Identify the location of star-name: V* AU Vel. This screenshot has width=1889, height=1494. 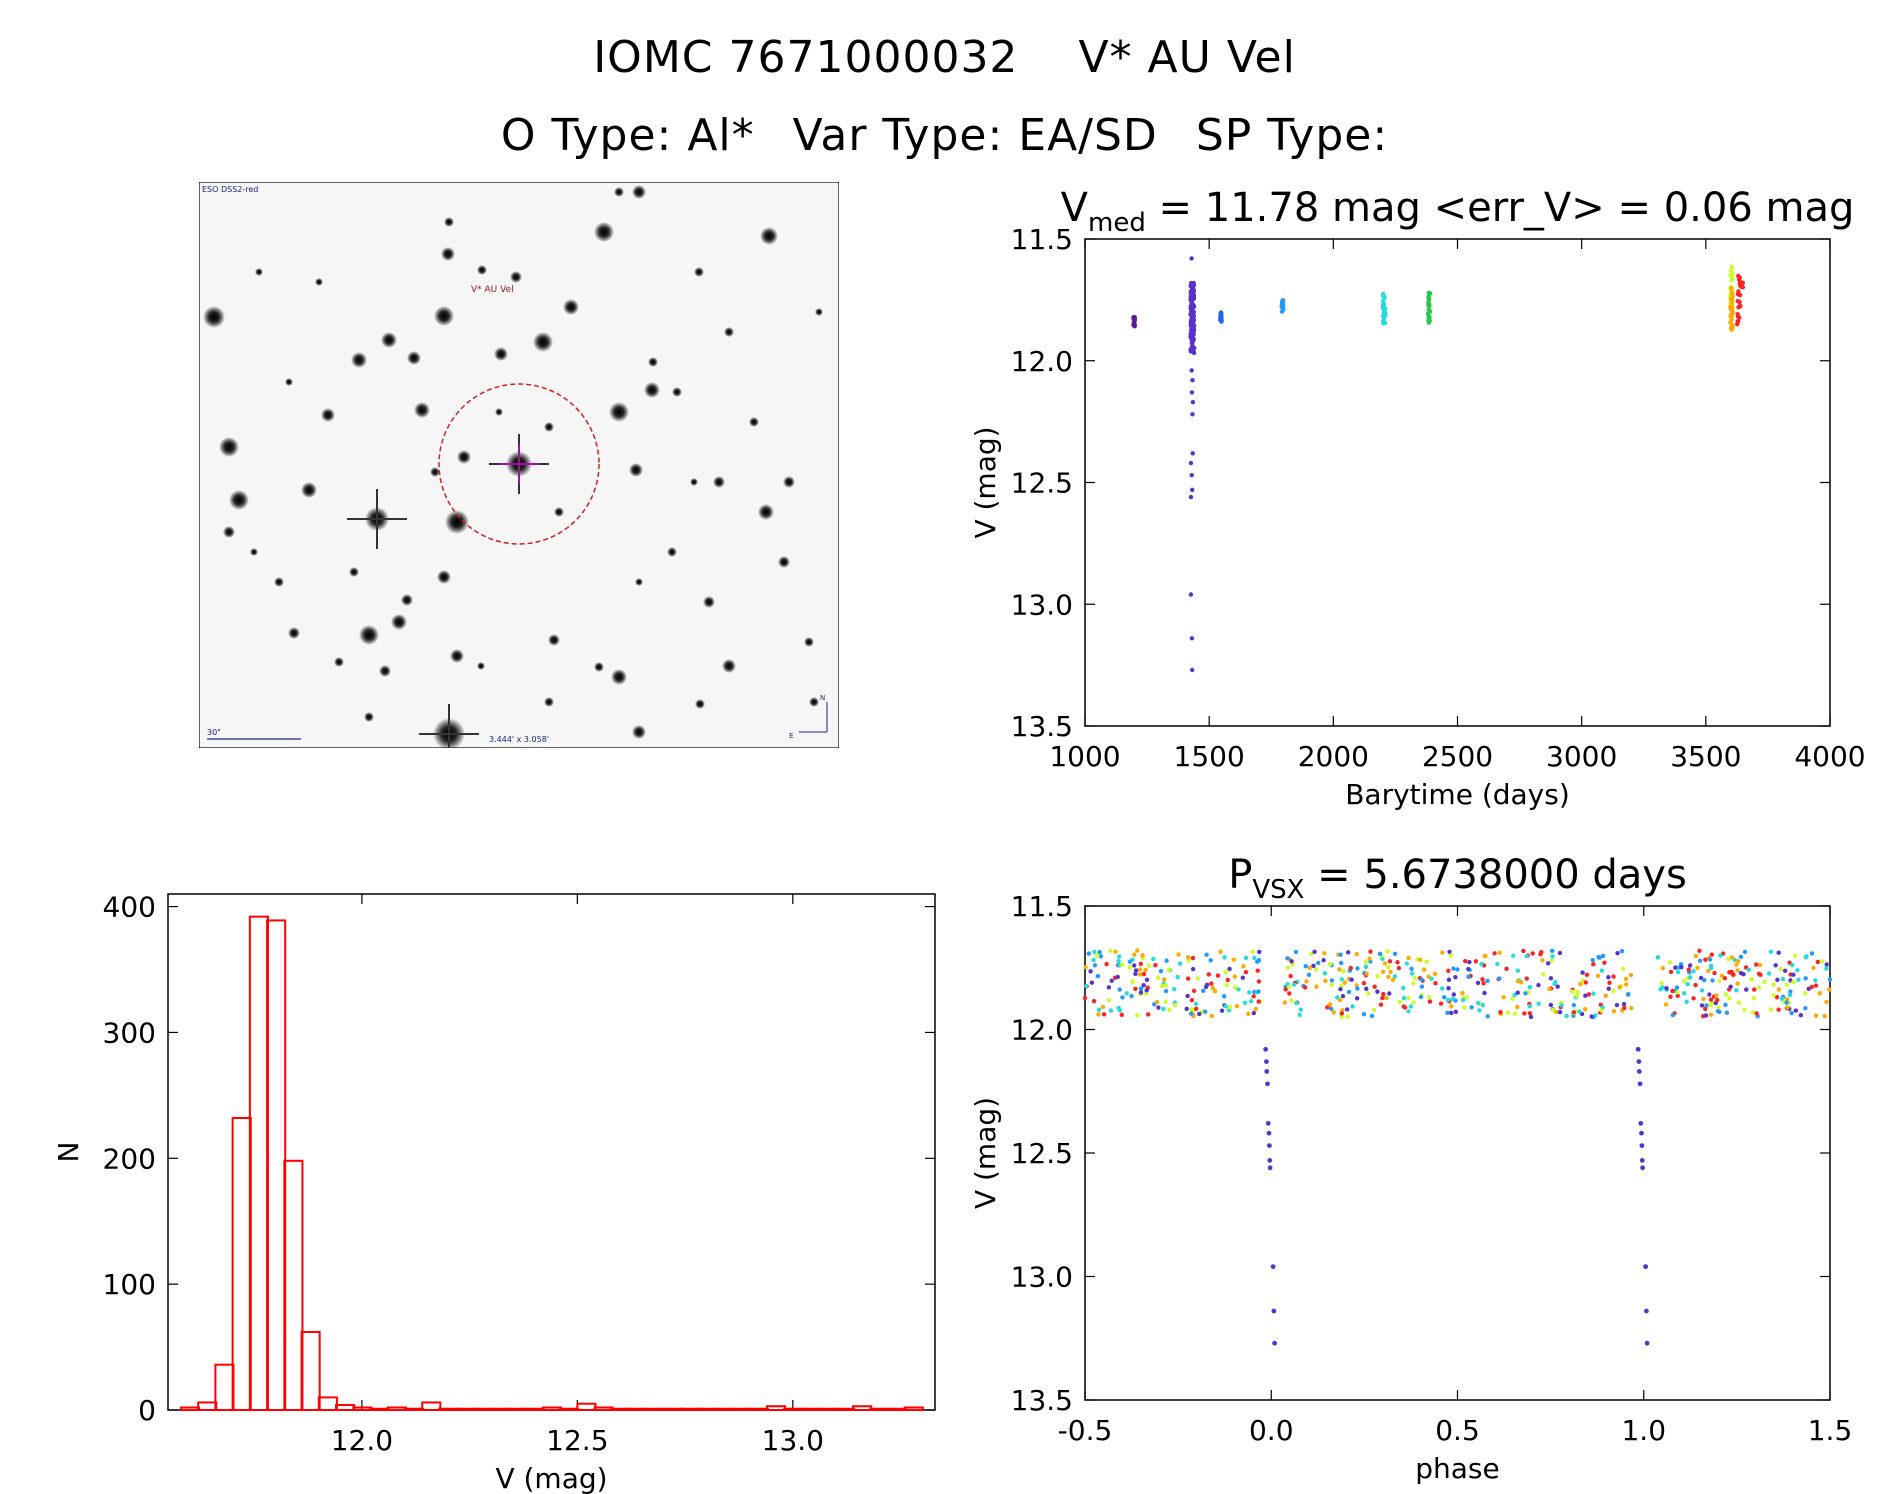
(1187, 57).